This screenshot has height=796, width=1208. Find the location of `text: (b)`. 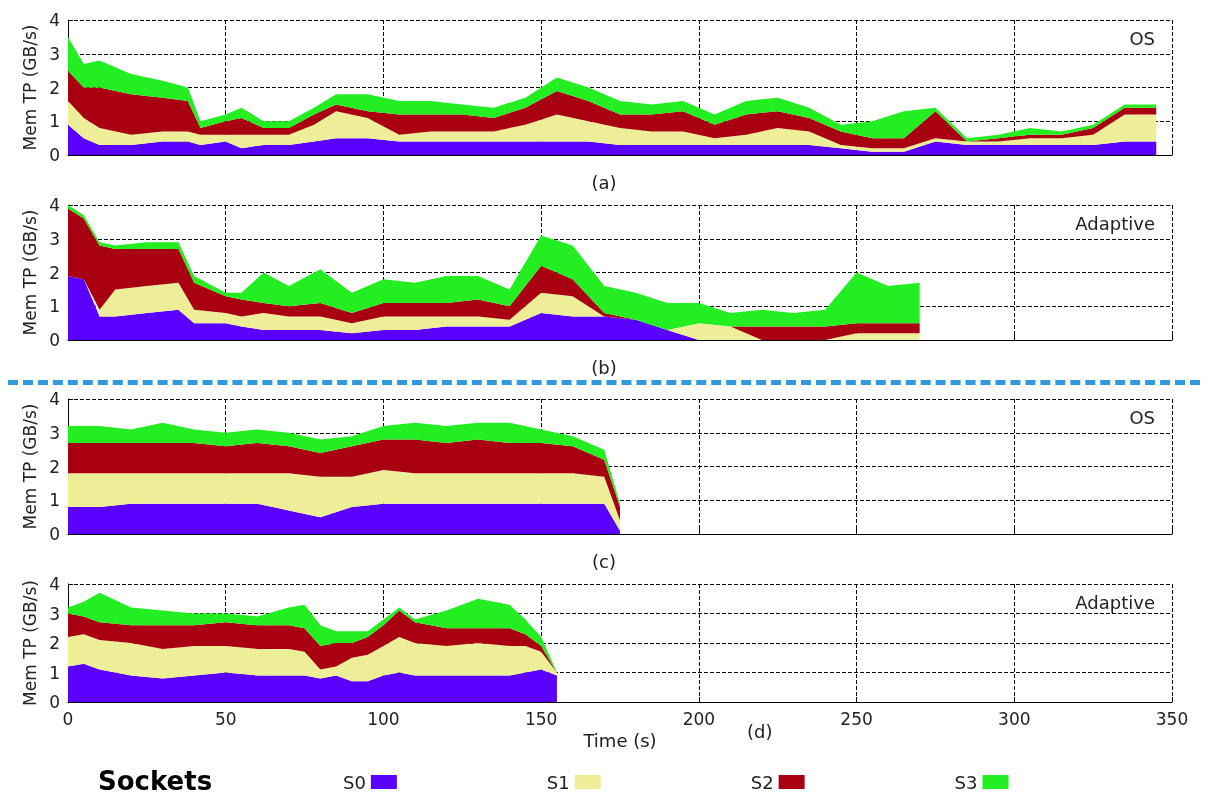

text: (b) is located at coordinates (604, 367).